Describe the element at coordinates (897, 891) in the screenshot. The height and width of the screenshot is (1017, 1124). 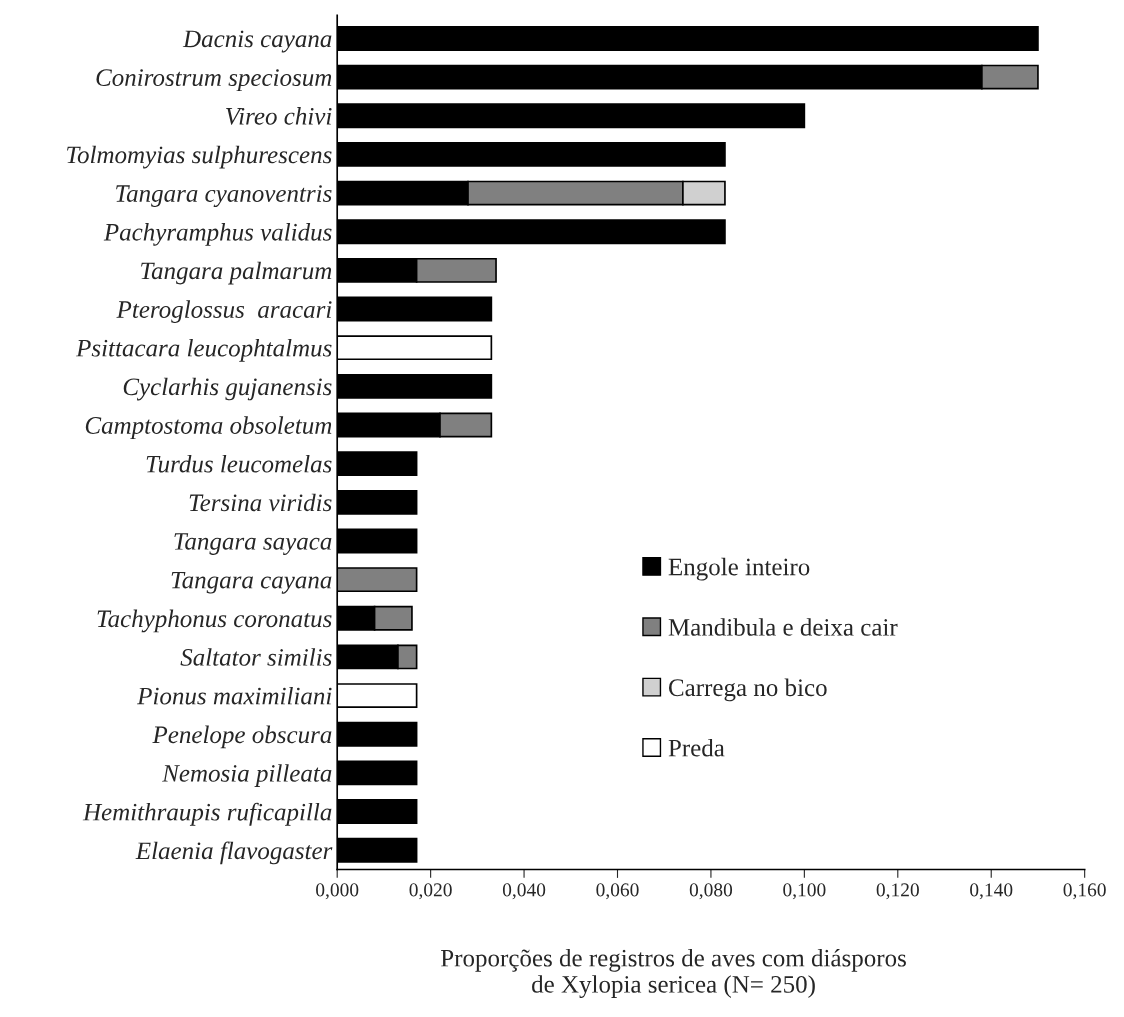
I see `x-tick-label: 0,120` at that location.